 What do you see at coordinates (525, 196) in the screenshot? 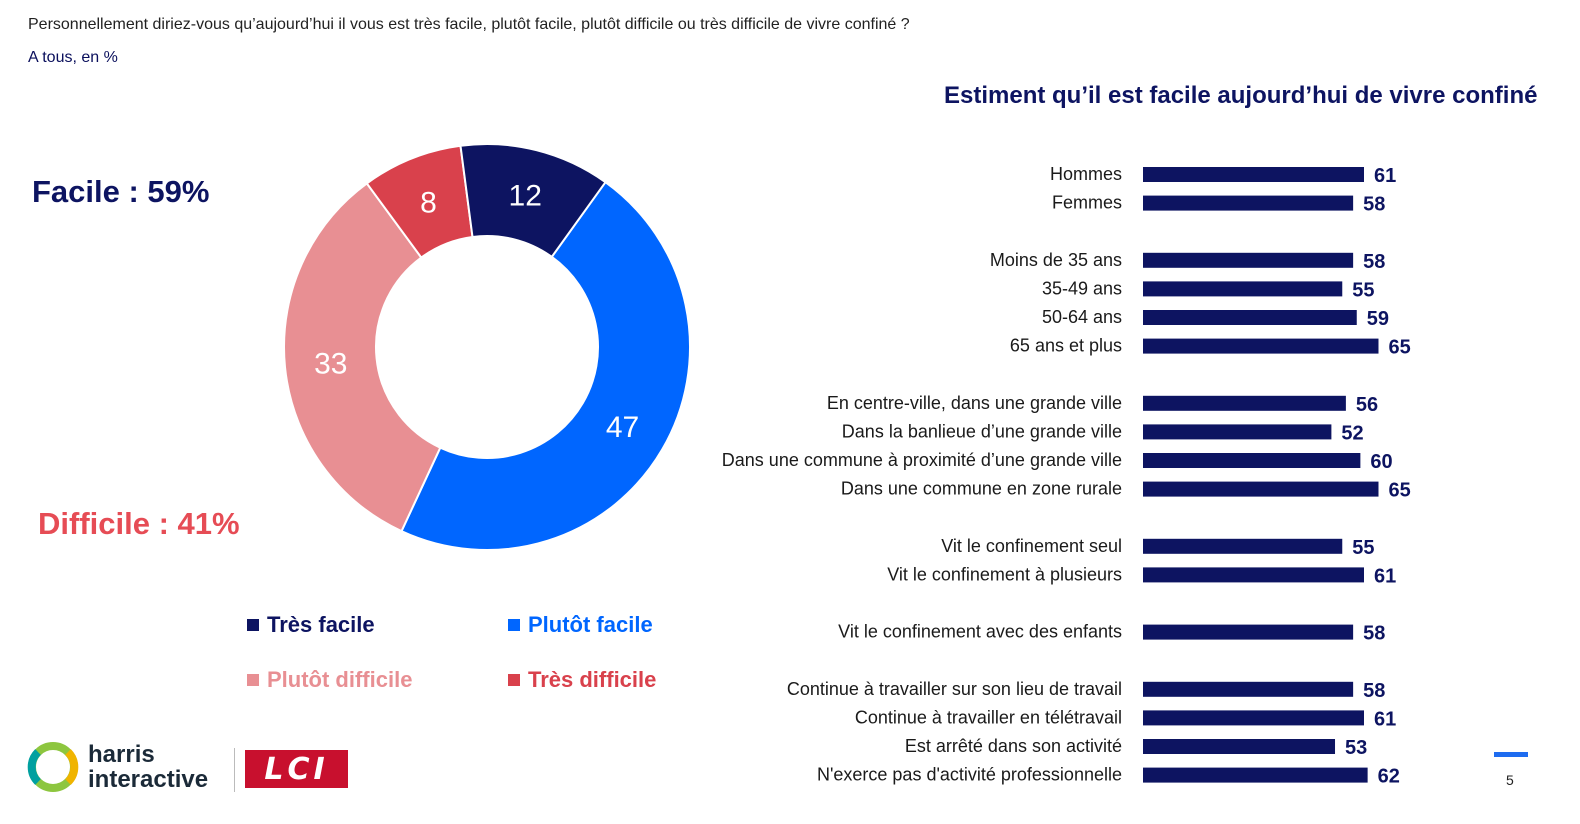
I see `donut-slice-label: 12` at bounding box center [525, 196].